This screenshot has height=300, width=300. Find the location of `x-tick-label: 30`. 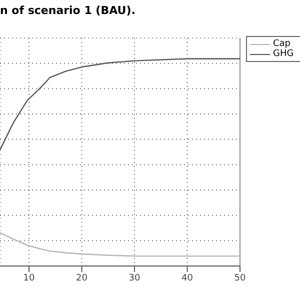

x-tick-label: 30 is located at coordinates (134, 278).